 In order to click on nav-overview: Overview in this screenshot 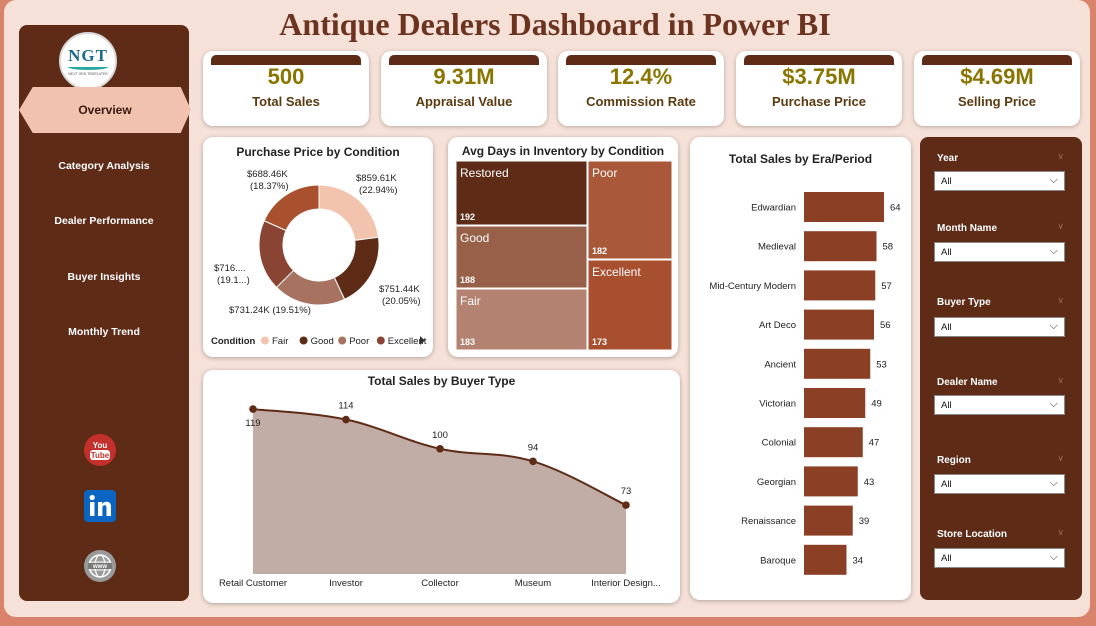, I will do `click(105, 110)`.